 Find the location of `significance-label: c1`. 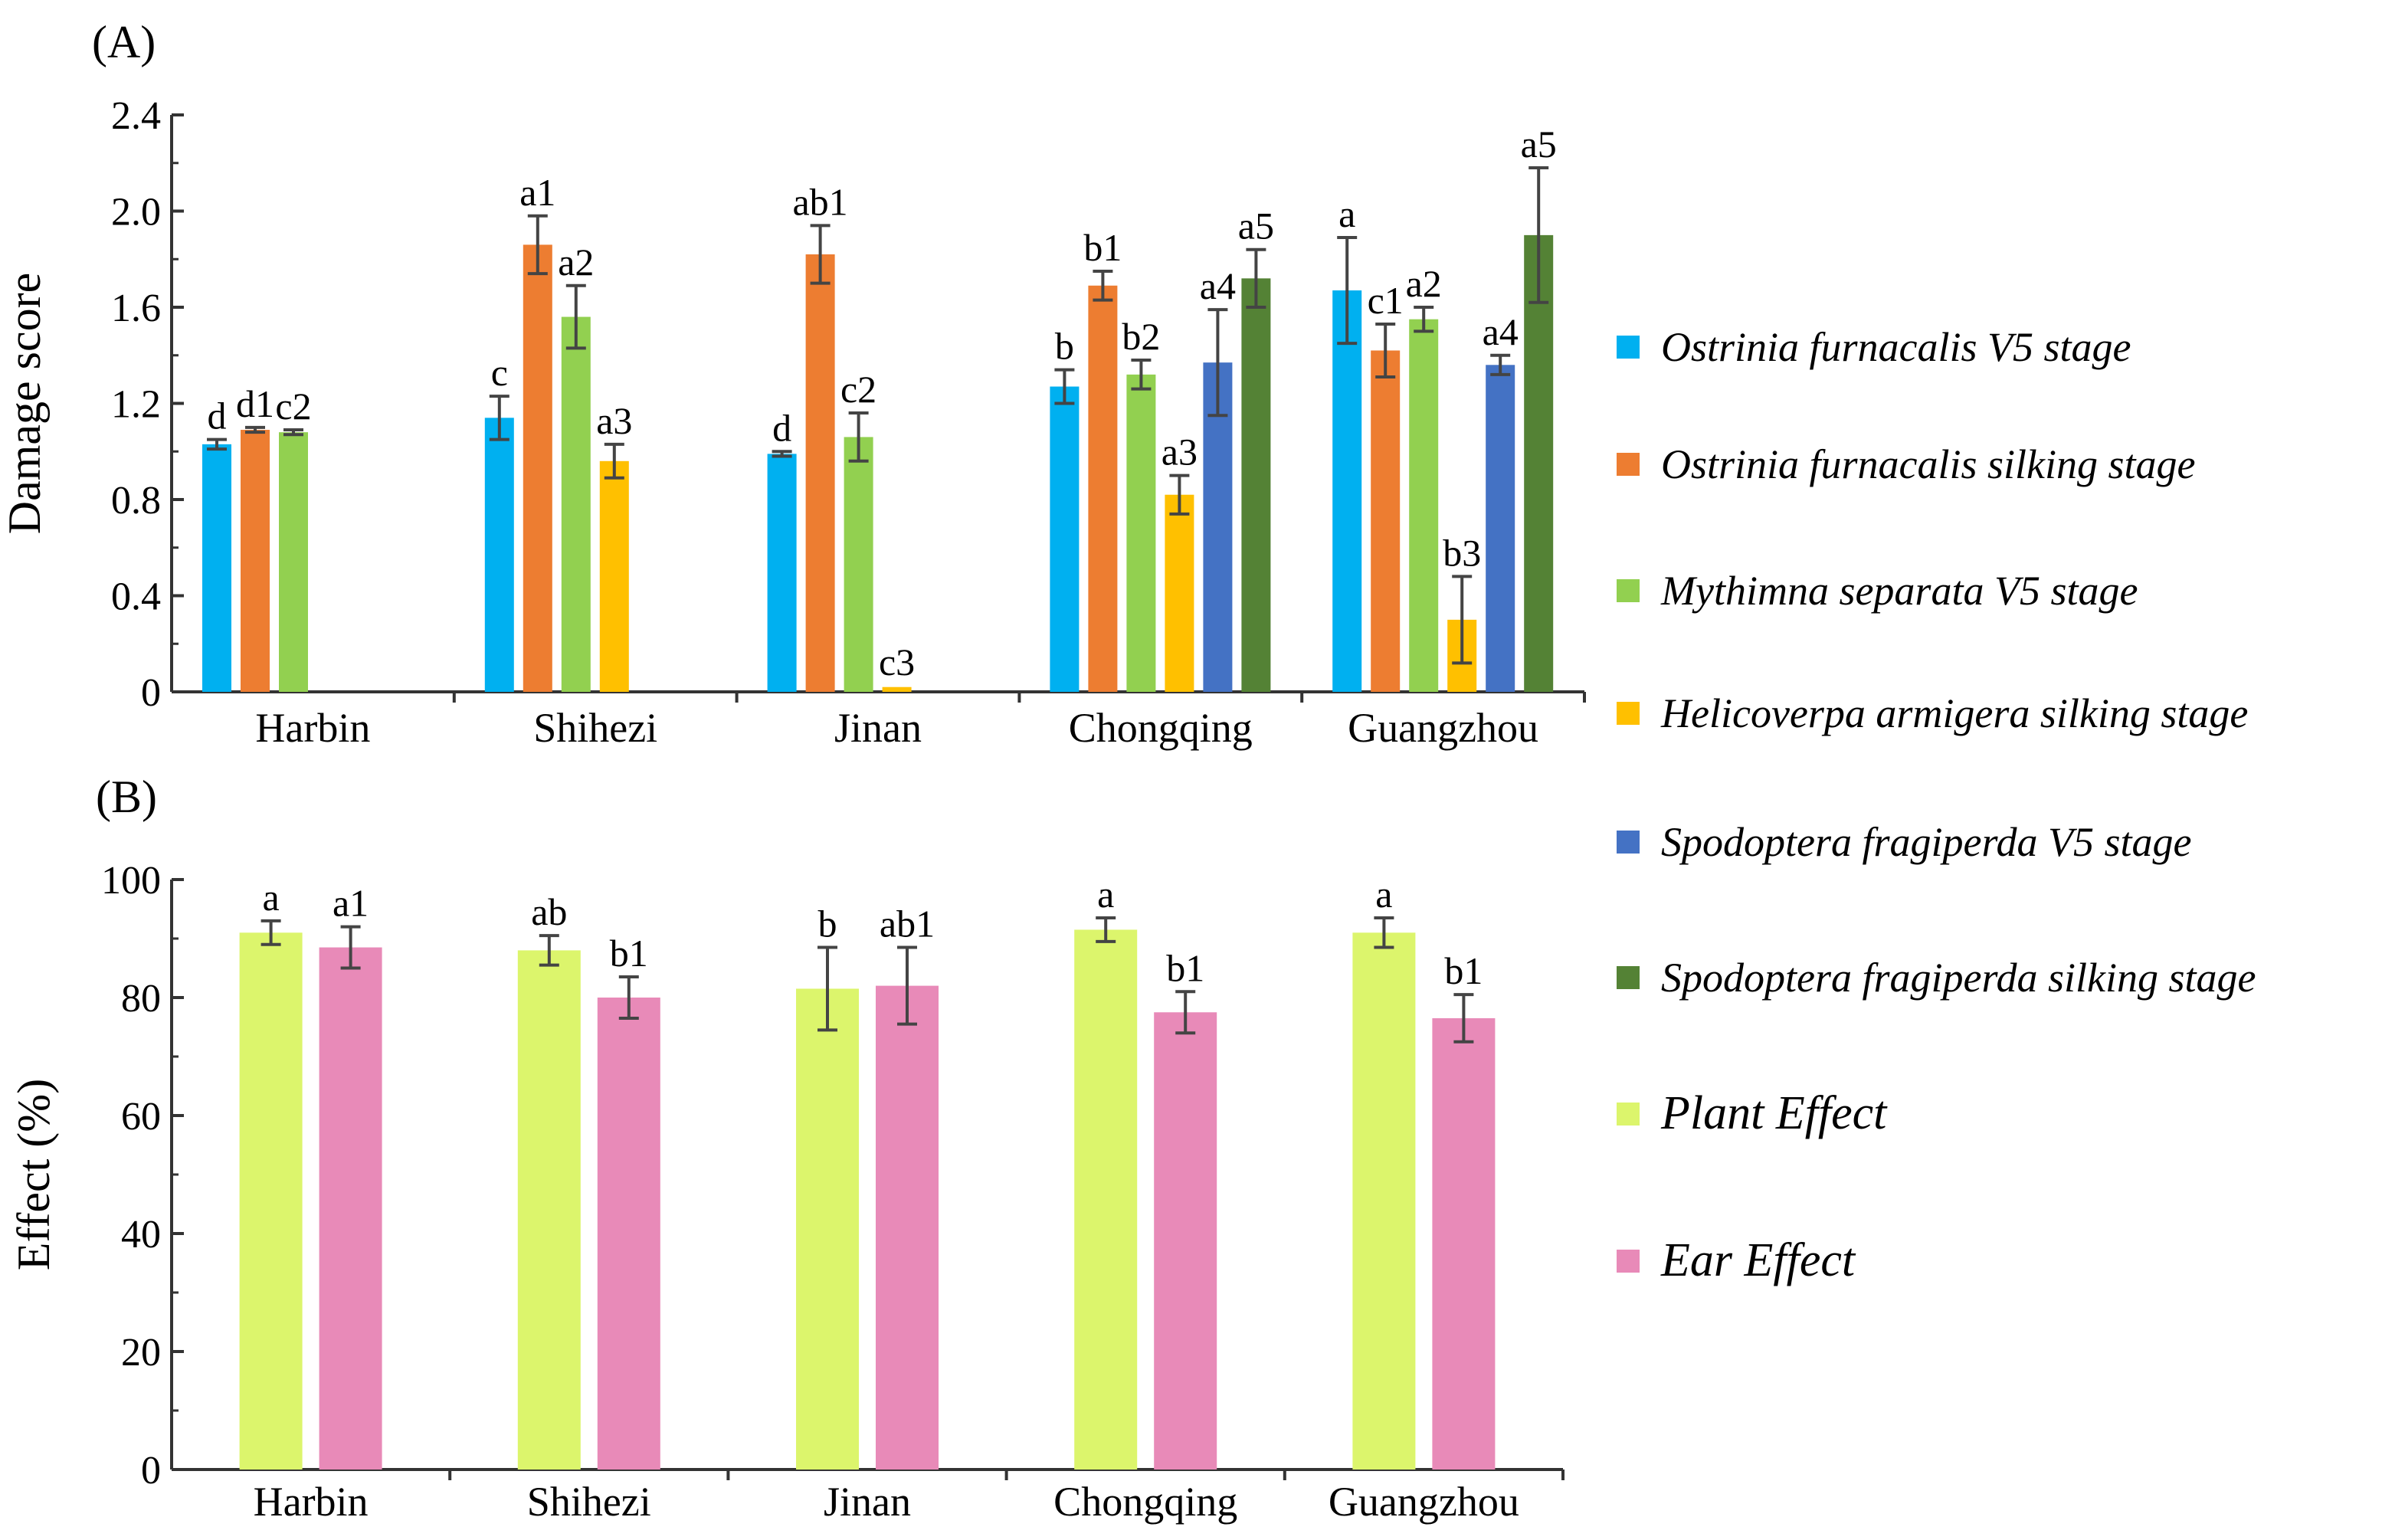

significance-label: c1 is located at coordinates (1386, 300).